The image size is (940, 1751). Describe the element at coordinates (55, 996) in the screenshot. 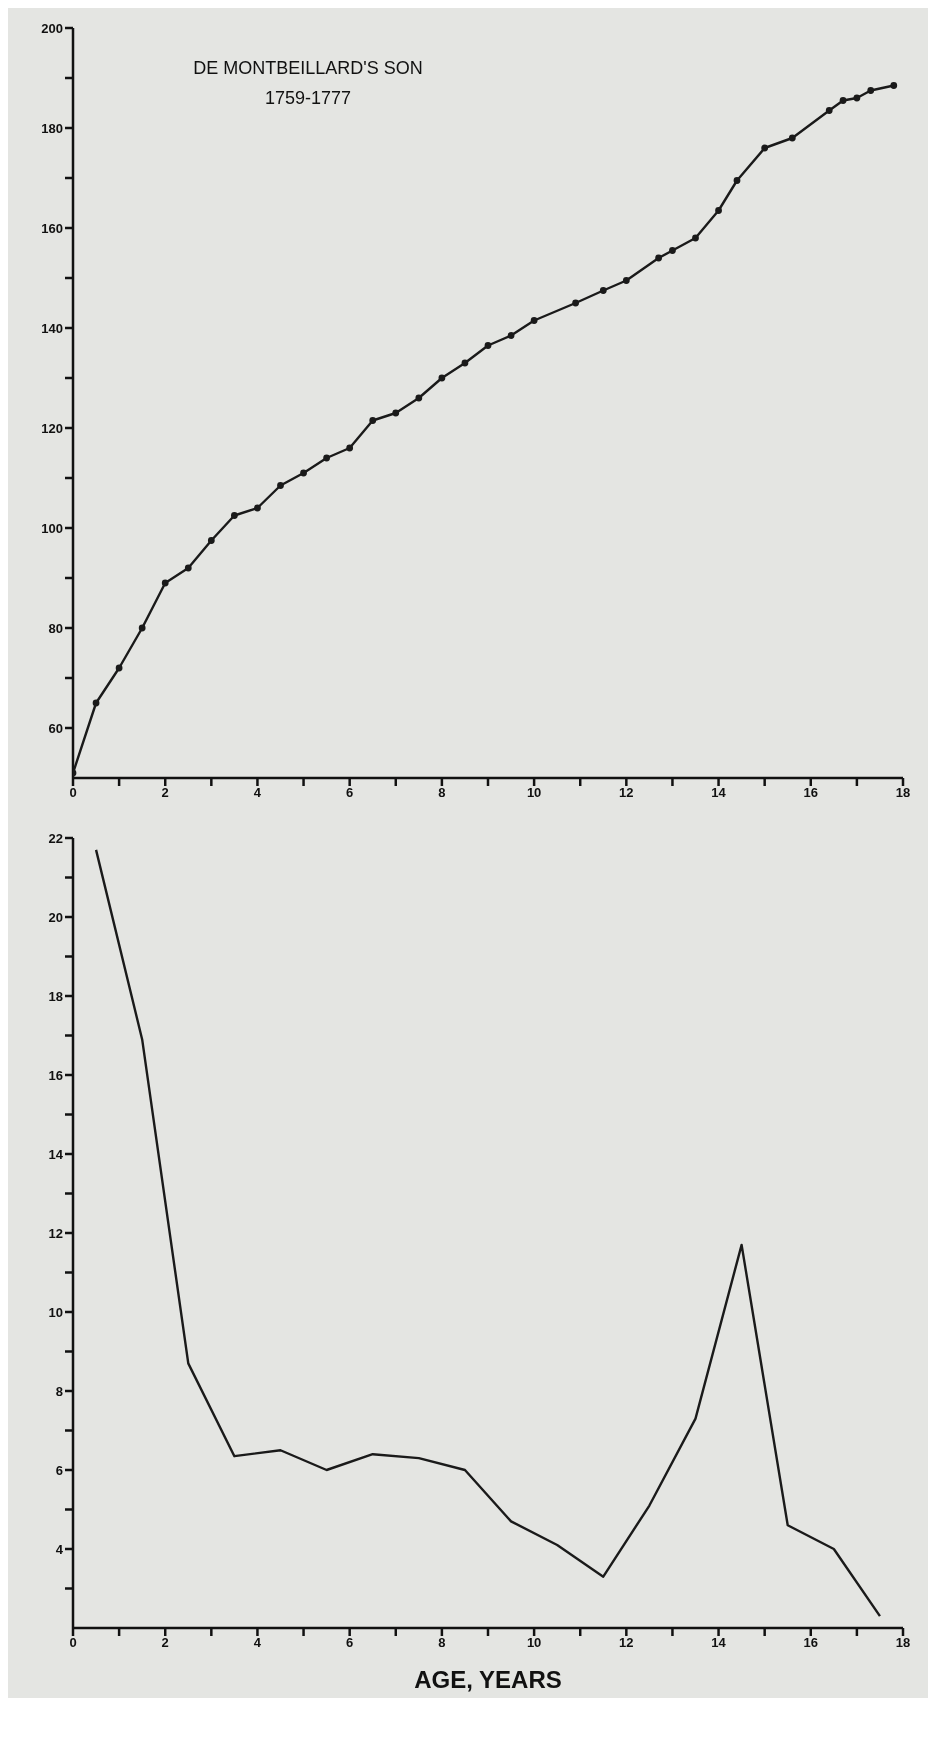

I see `y-tick-label: 18` at that location.